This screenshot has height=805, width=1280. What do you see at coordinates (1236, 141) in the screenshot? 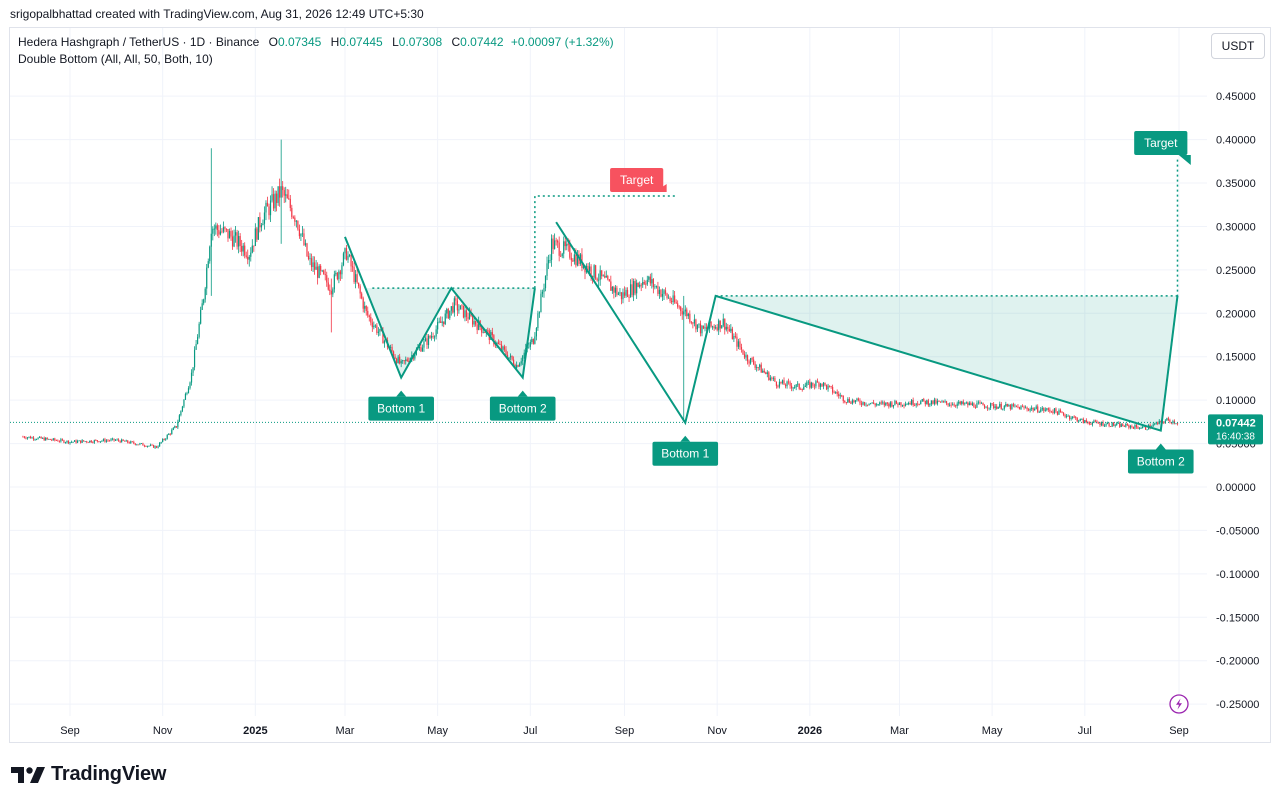
I see `price-tick-label: 0.40000` at bounding box center [1236, 141].